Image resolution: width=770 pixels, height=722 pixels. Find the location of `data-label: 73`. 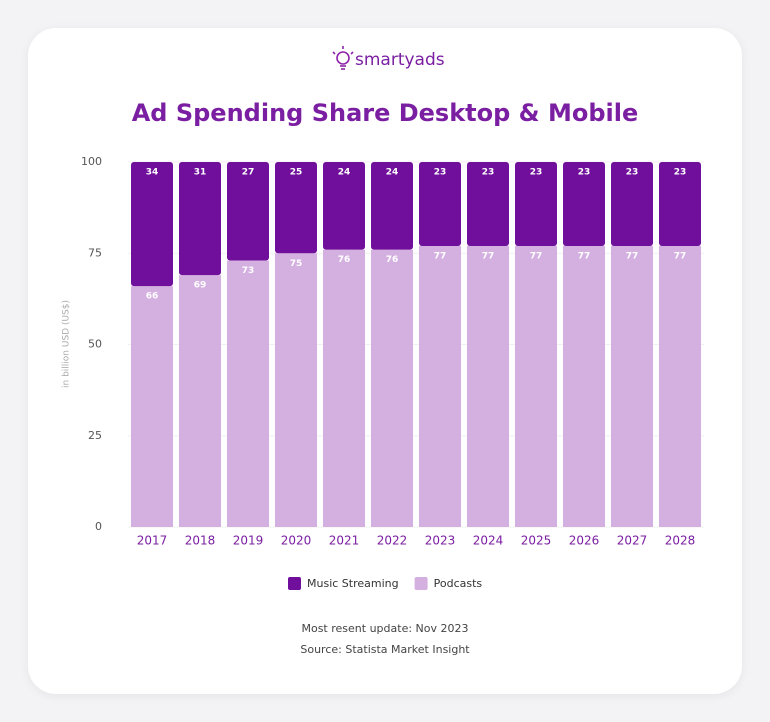

data-label: 73 is located at coordinates (248, 271).